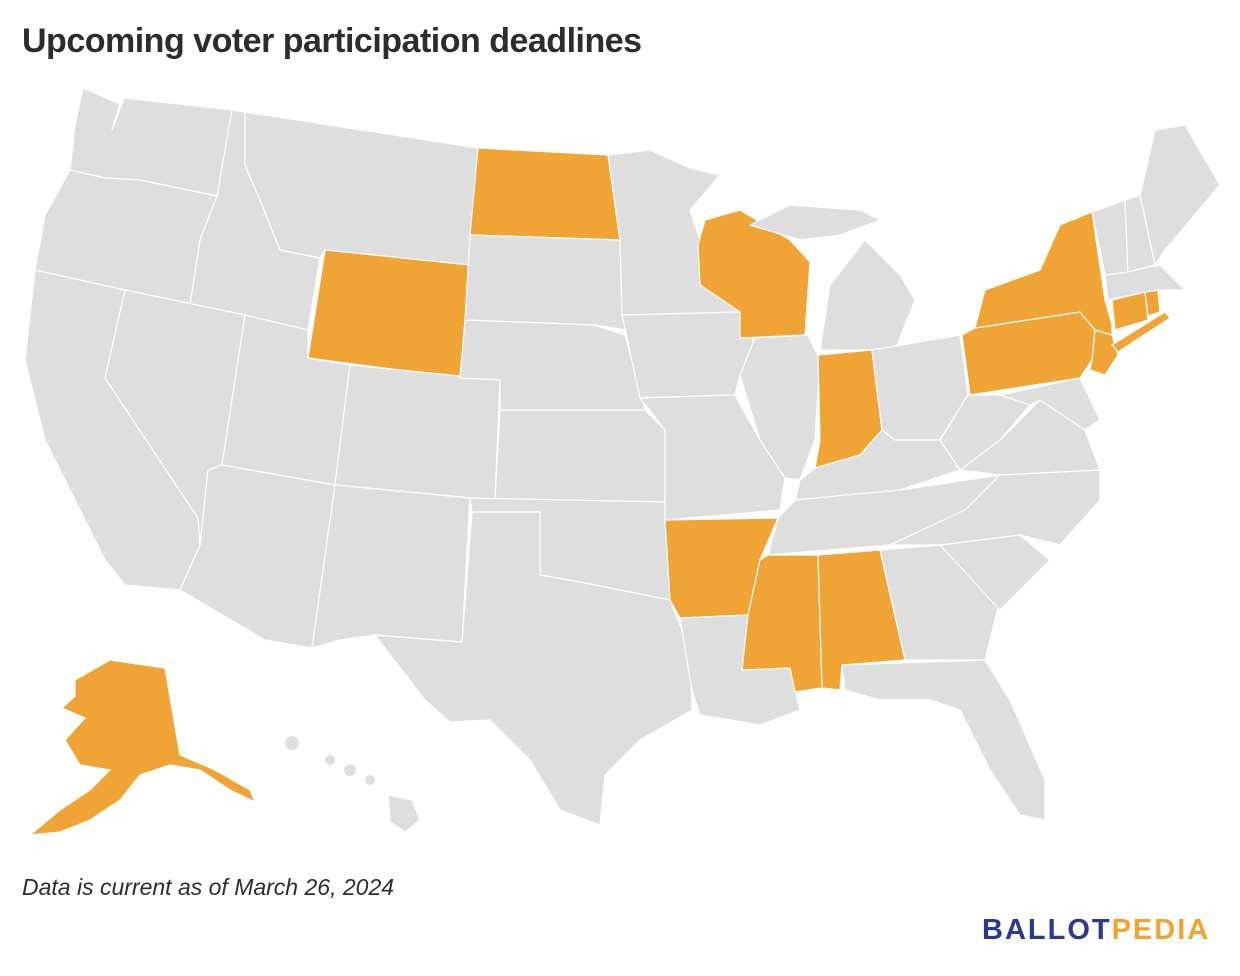 The image size is (1240, 976). What do you see at coordinates (1180, 195) in the screenshot?
I see `state-maine` at bounding box center [1180, 195].